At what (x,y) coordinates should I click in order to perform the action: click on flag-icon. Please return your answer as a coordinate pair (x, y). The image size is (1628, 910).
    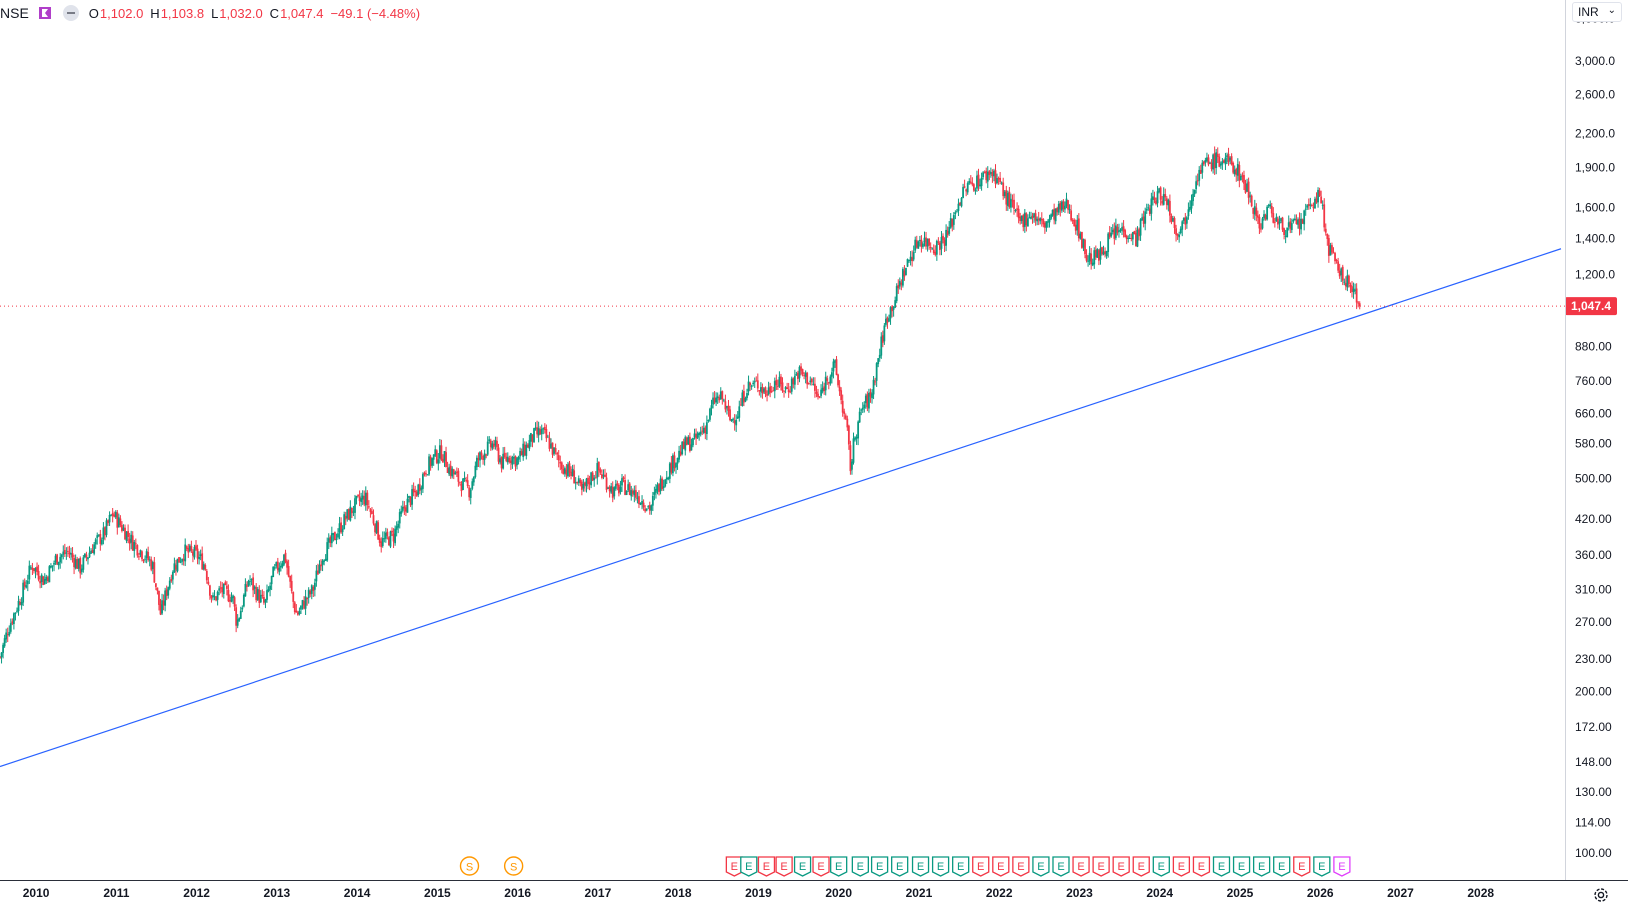
    Looking at the image, I should click on (44, 13).